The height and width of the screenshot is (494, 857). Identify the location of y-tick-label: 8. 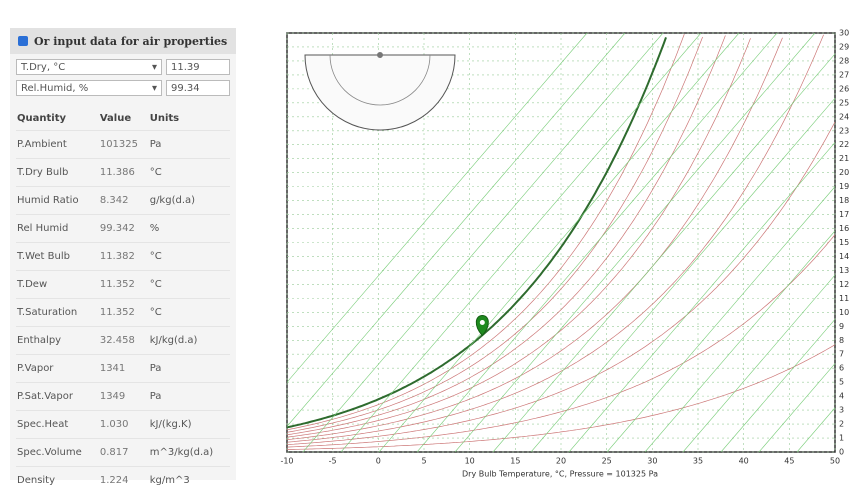
(841, 340).